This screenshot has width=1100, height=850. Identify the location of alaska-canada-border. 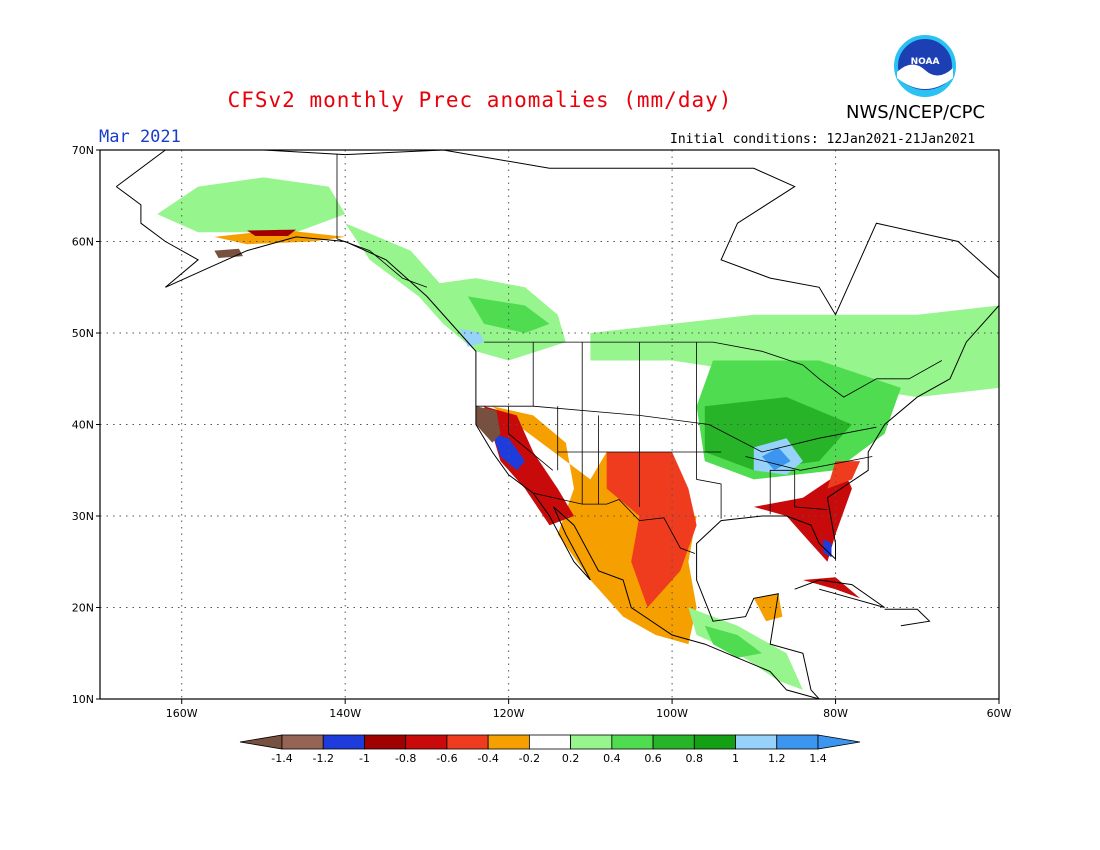
(382, 220).